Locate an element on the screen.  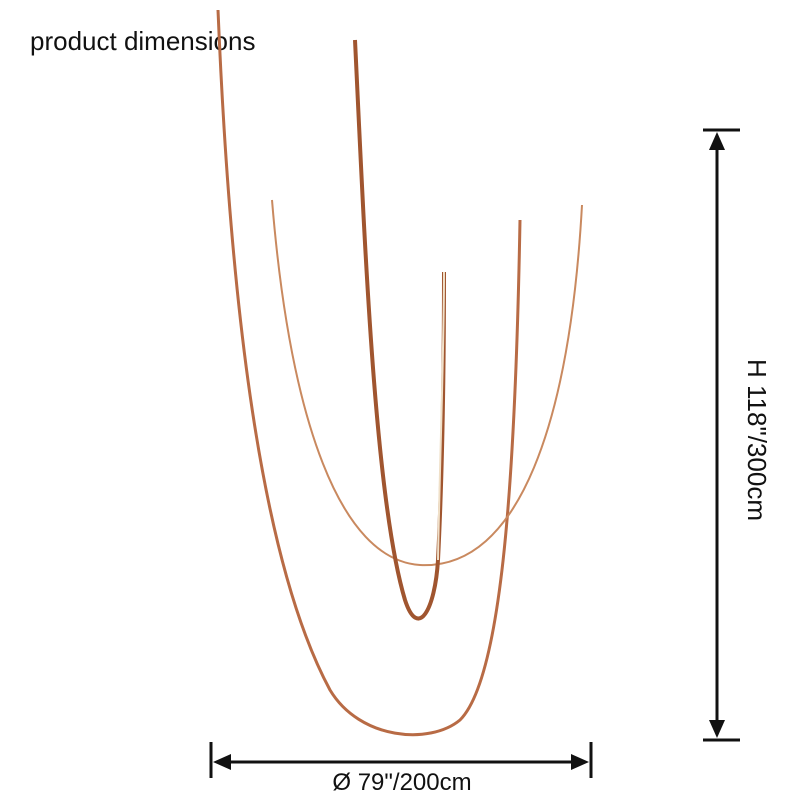
height-label: H 118"/300cm is located at coordinates (757, 440).